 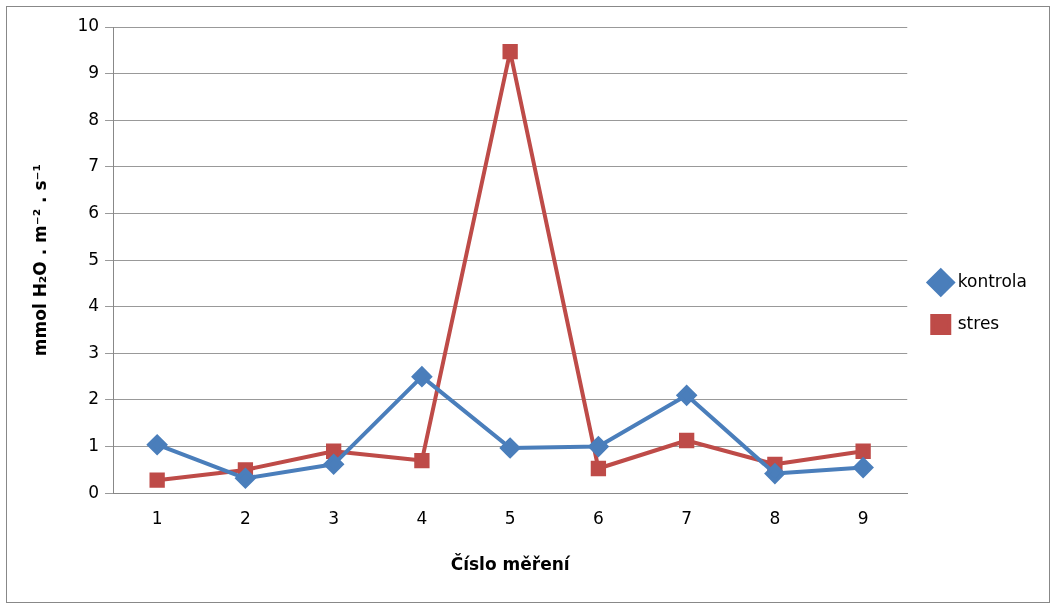 What do you see at coordinates (94, 72) in the screenshot?
I see `y-tick-label: 9` at bounding box center [94, 72].